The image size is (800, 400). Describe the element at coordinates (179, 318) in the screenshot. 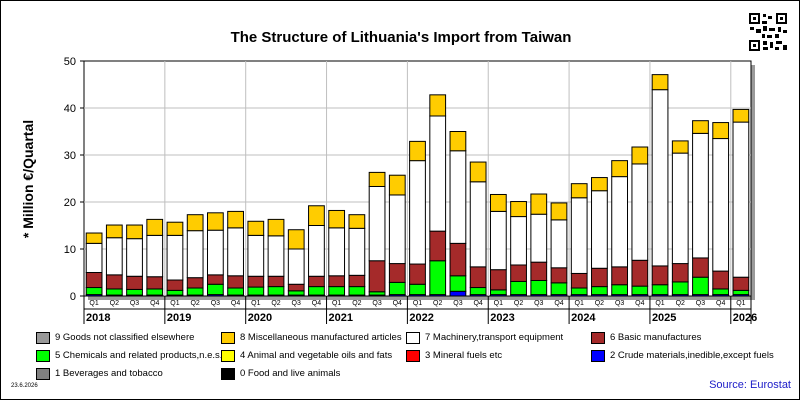

I see `year-label: 2019` at that location.